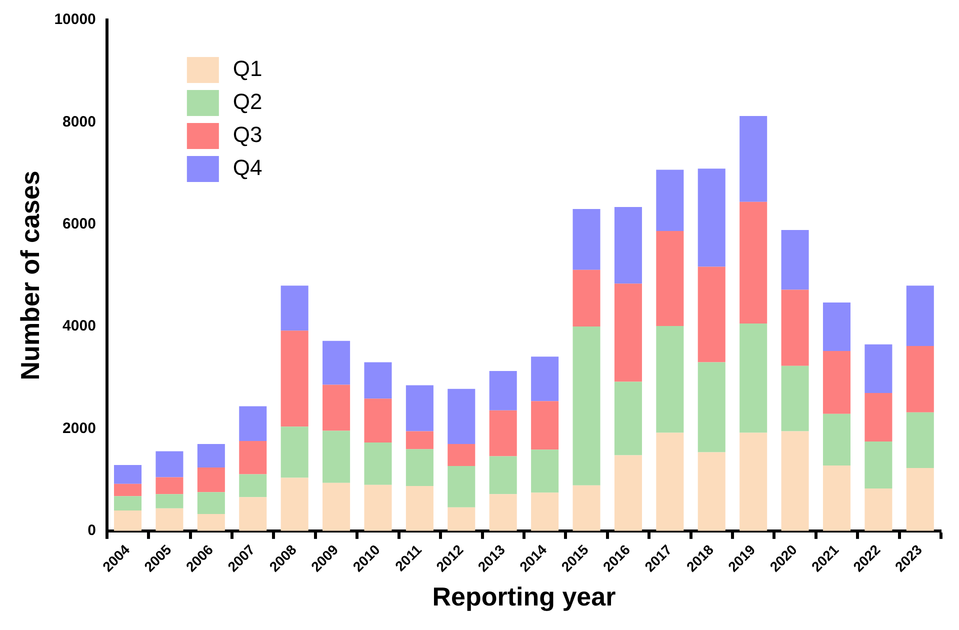 The height and width of the screenshot is (630, 959). I want to click on y-tick-label: 8000, so click(79, 121).